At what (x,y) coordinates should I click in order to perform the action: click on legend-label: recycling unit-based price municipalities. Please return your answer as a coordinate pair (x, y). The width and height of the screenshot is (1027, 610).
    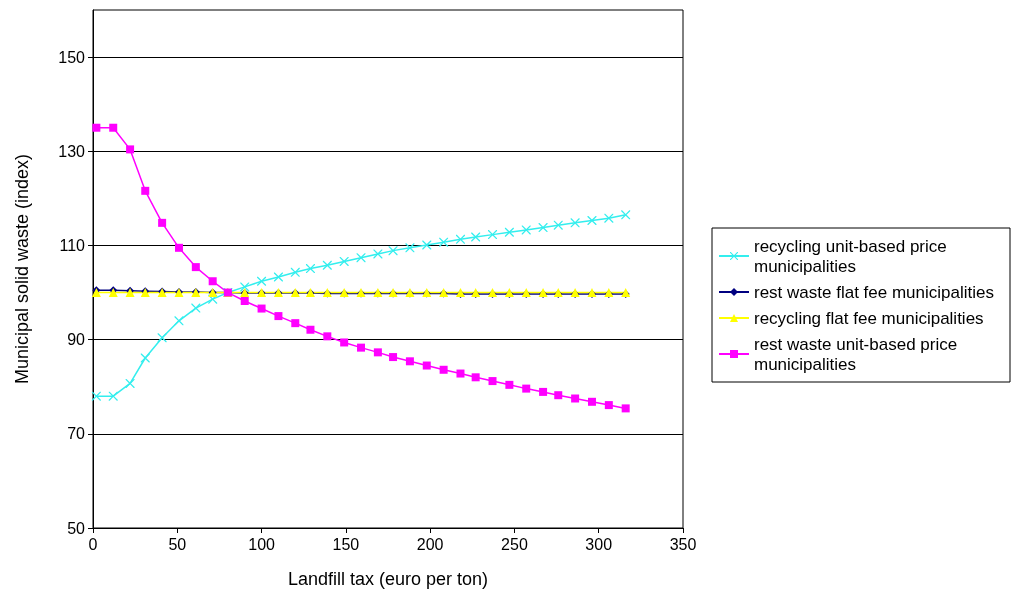
    Looking at the image, I should click on (853, 256).